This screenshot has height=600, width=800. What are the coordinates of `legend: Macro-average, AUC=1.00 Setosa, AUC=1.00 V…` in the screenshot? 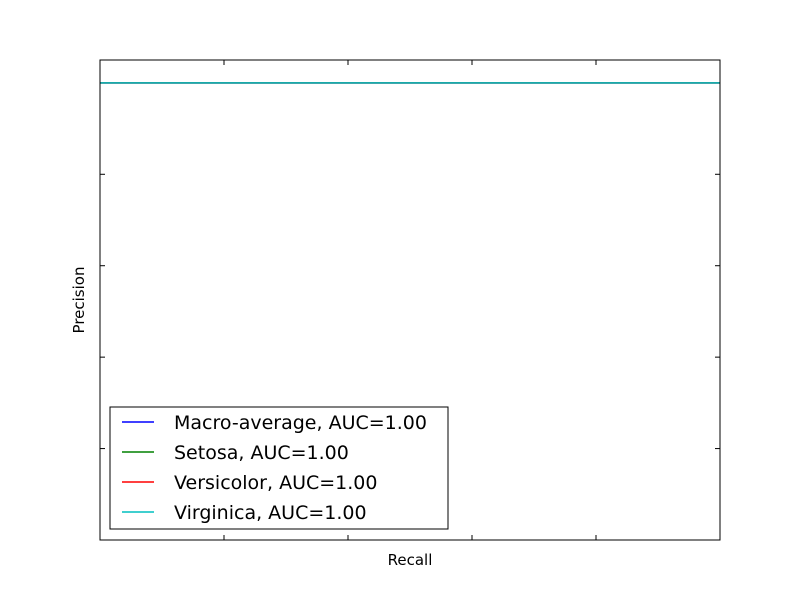 It's located at (279, 468).